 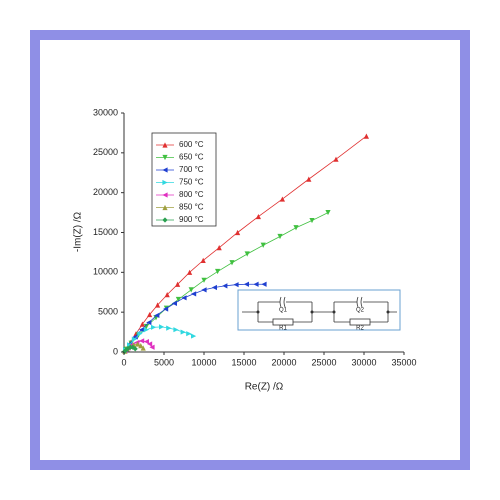 What do you see at coordinates (321, 302) in the screenshot?
I see `cpe-symbols` at bounding box center [321, 302].